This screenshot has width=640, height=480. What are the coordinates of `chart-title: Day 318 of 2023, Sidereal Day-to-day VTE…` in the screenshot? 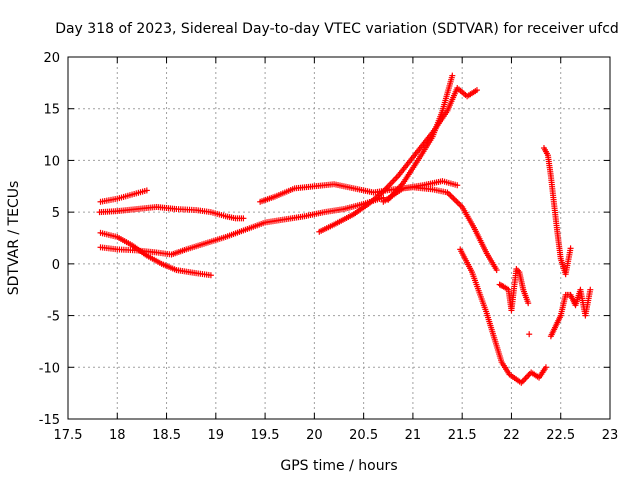 It's located at (337, 29).